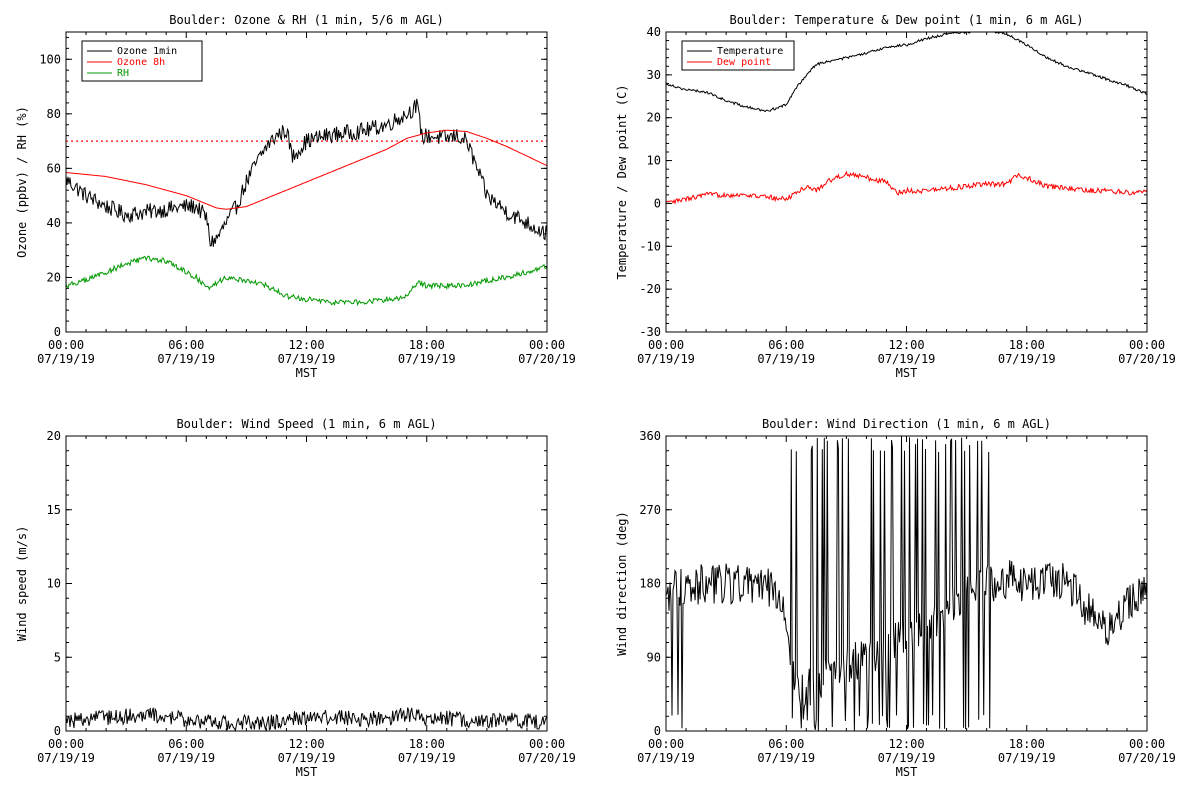  Describe the element at coordinates (547, 758) in the screenshot. I see `wind-speed-xtick-date: 07/20/19` at that location.